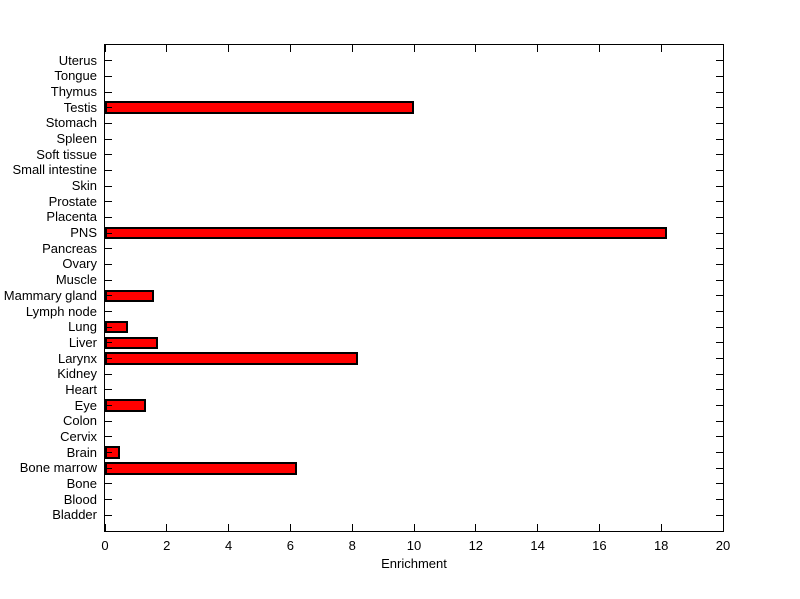  What do you see at coordinates (74, 515) in the screenshot?
I see `y-tick-label-bladder: Bladder` at bounding box center [74, 515].